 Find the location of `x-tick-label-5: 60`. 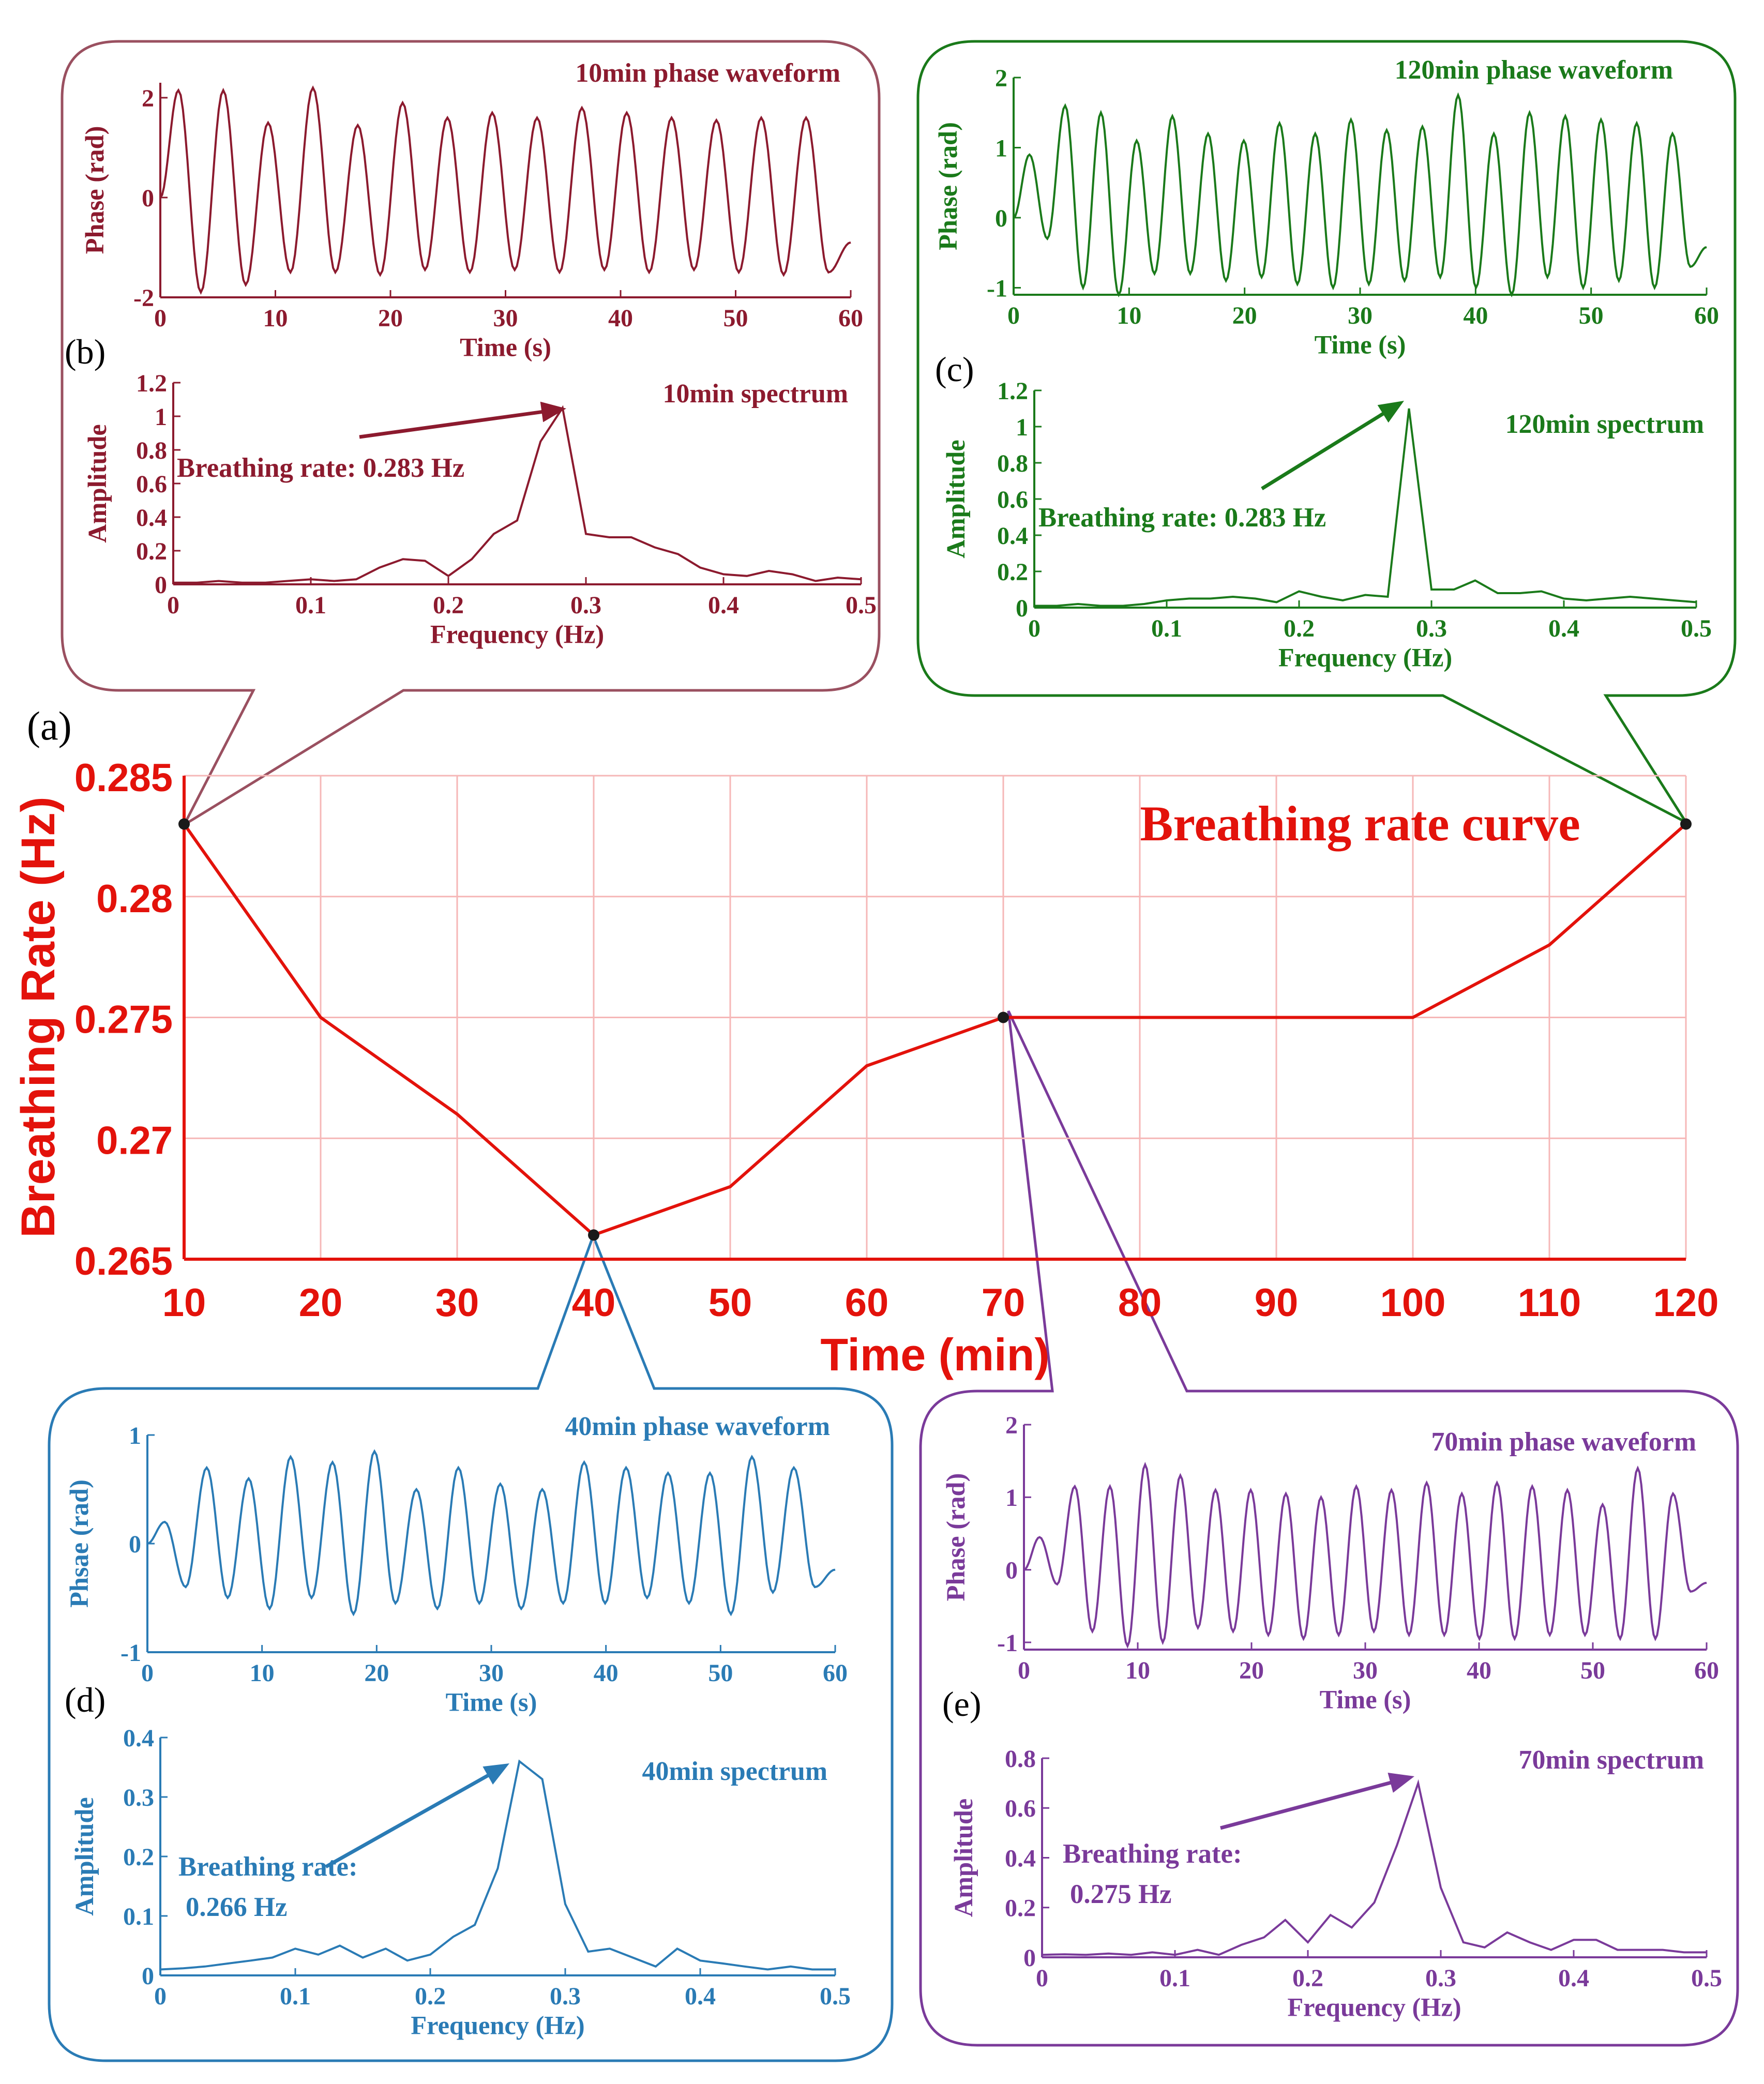

x-tick-label-5: 60 is located at coordinates (867, 1303).